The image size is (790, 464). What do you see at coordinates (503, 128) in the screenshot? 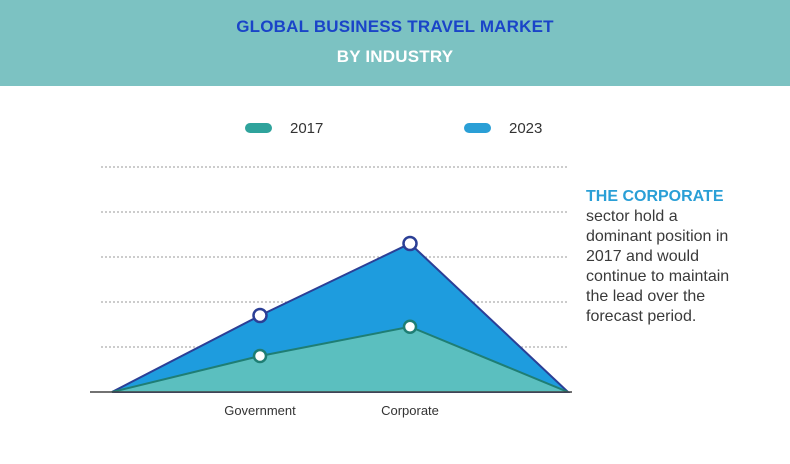
I see `legend-item-2023: 2023` at bounding box center [503, 128].